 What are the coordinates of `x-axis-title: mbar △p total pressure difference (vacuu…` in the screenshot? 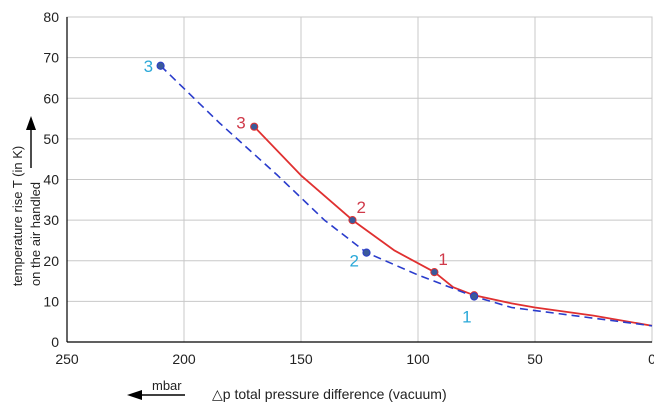 It's located at (287, 390).